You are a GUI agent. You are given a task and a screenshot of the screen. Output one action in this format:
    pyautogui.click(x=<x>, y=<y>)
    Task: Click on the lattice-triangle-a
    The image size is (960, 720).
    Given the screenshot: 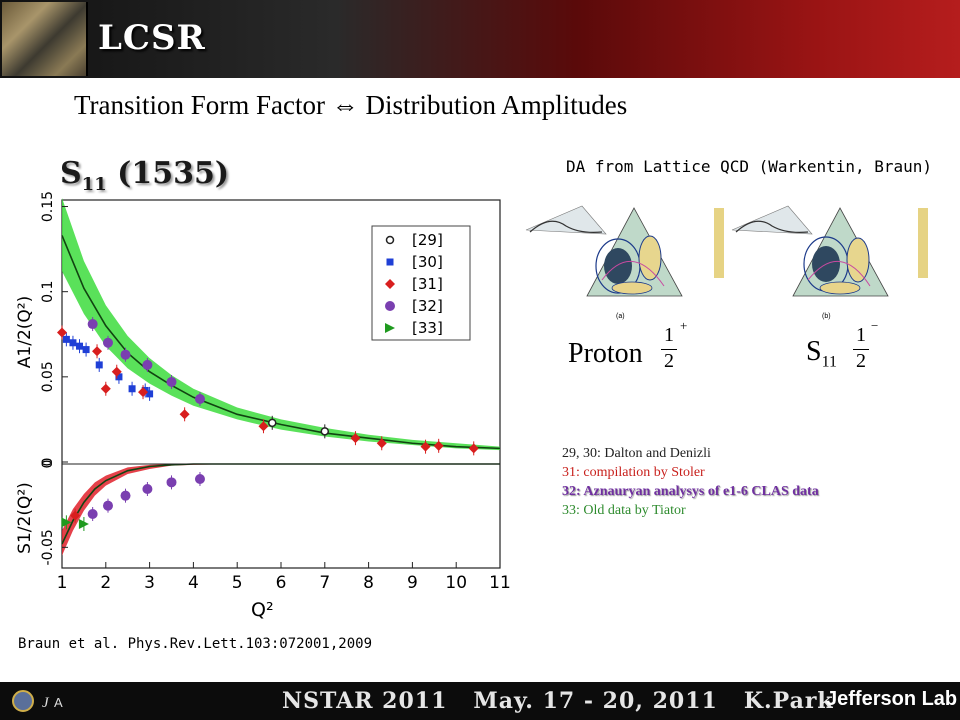 What is the action you would take?
    pyautogui.click(x=634, y=252)
    